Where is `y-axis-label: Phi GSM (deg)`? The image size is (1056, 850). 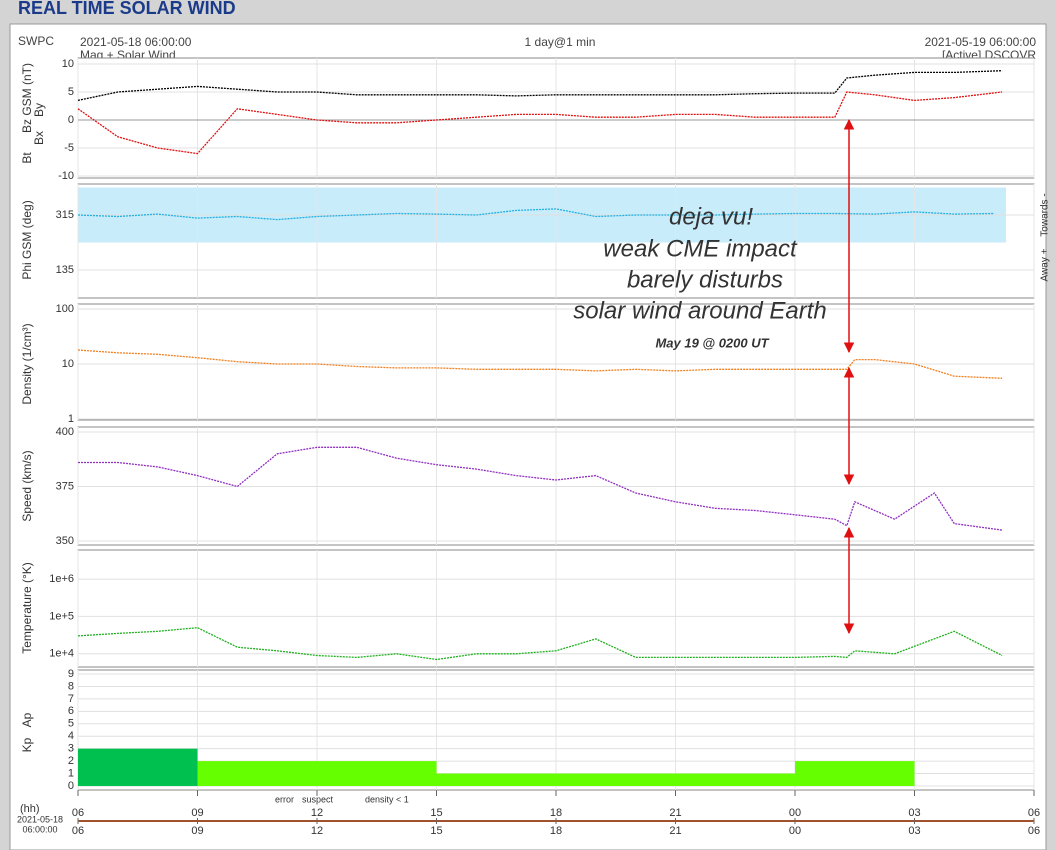
y-axis-label: Phi GSM (deg) is located at coordinates (27, 239).